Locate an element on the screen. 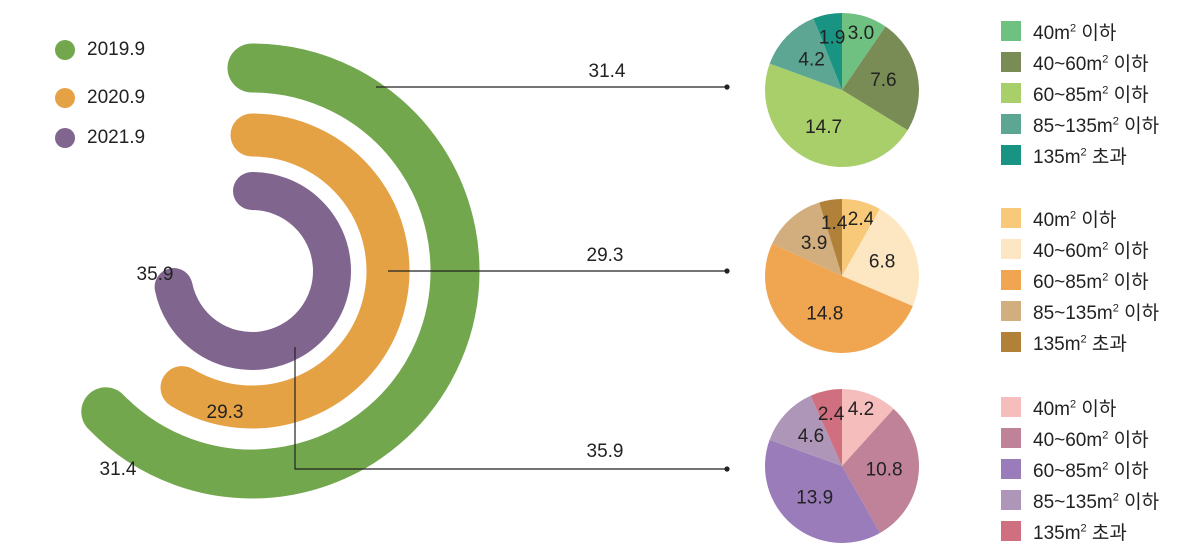  pie-chart-1: 3.0 7.6 14.7 4.21.9 is located at coordinates (842, 90).